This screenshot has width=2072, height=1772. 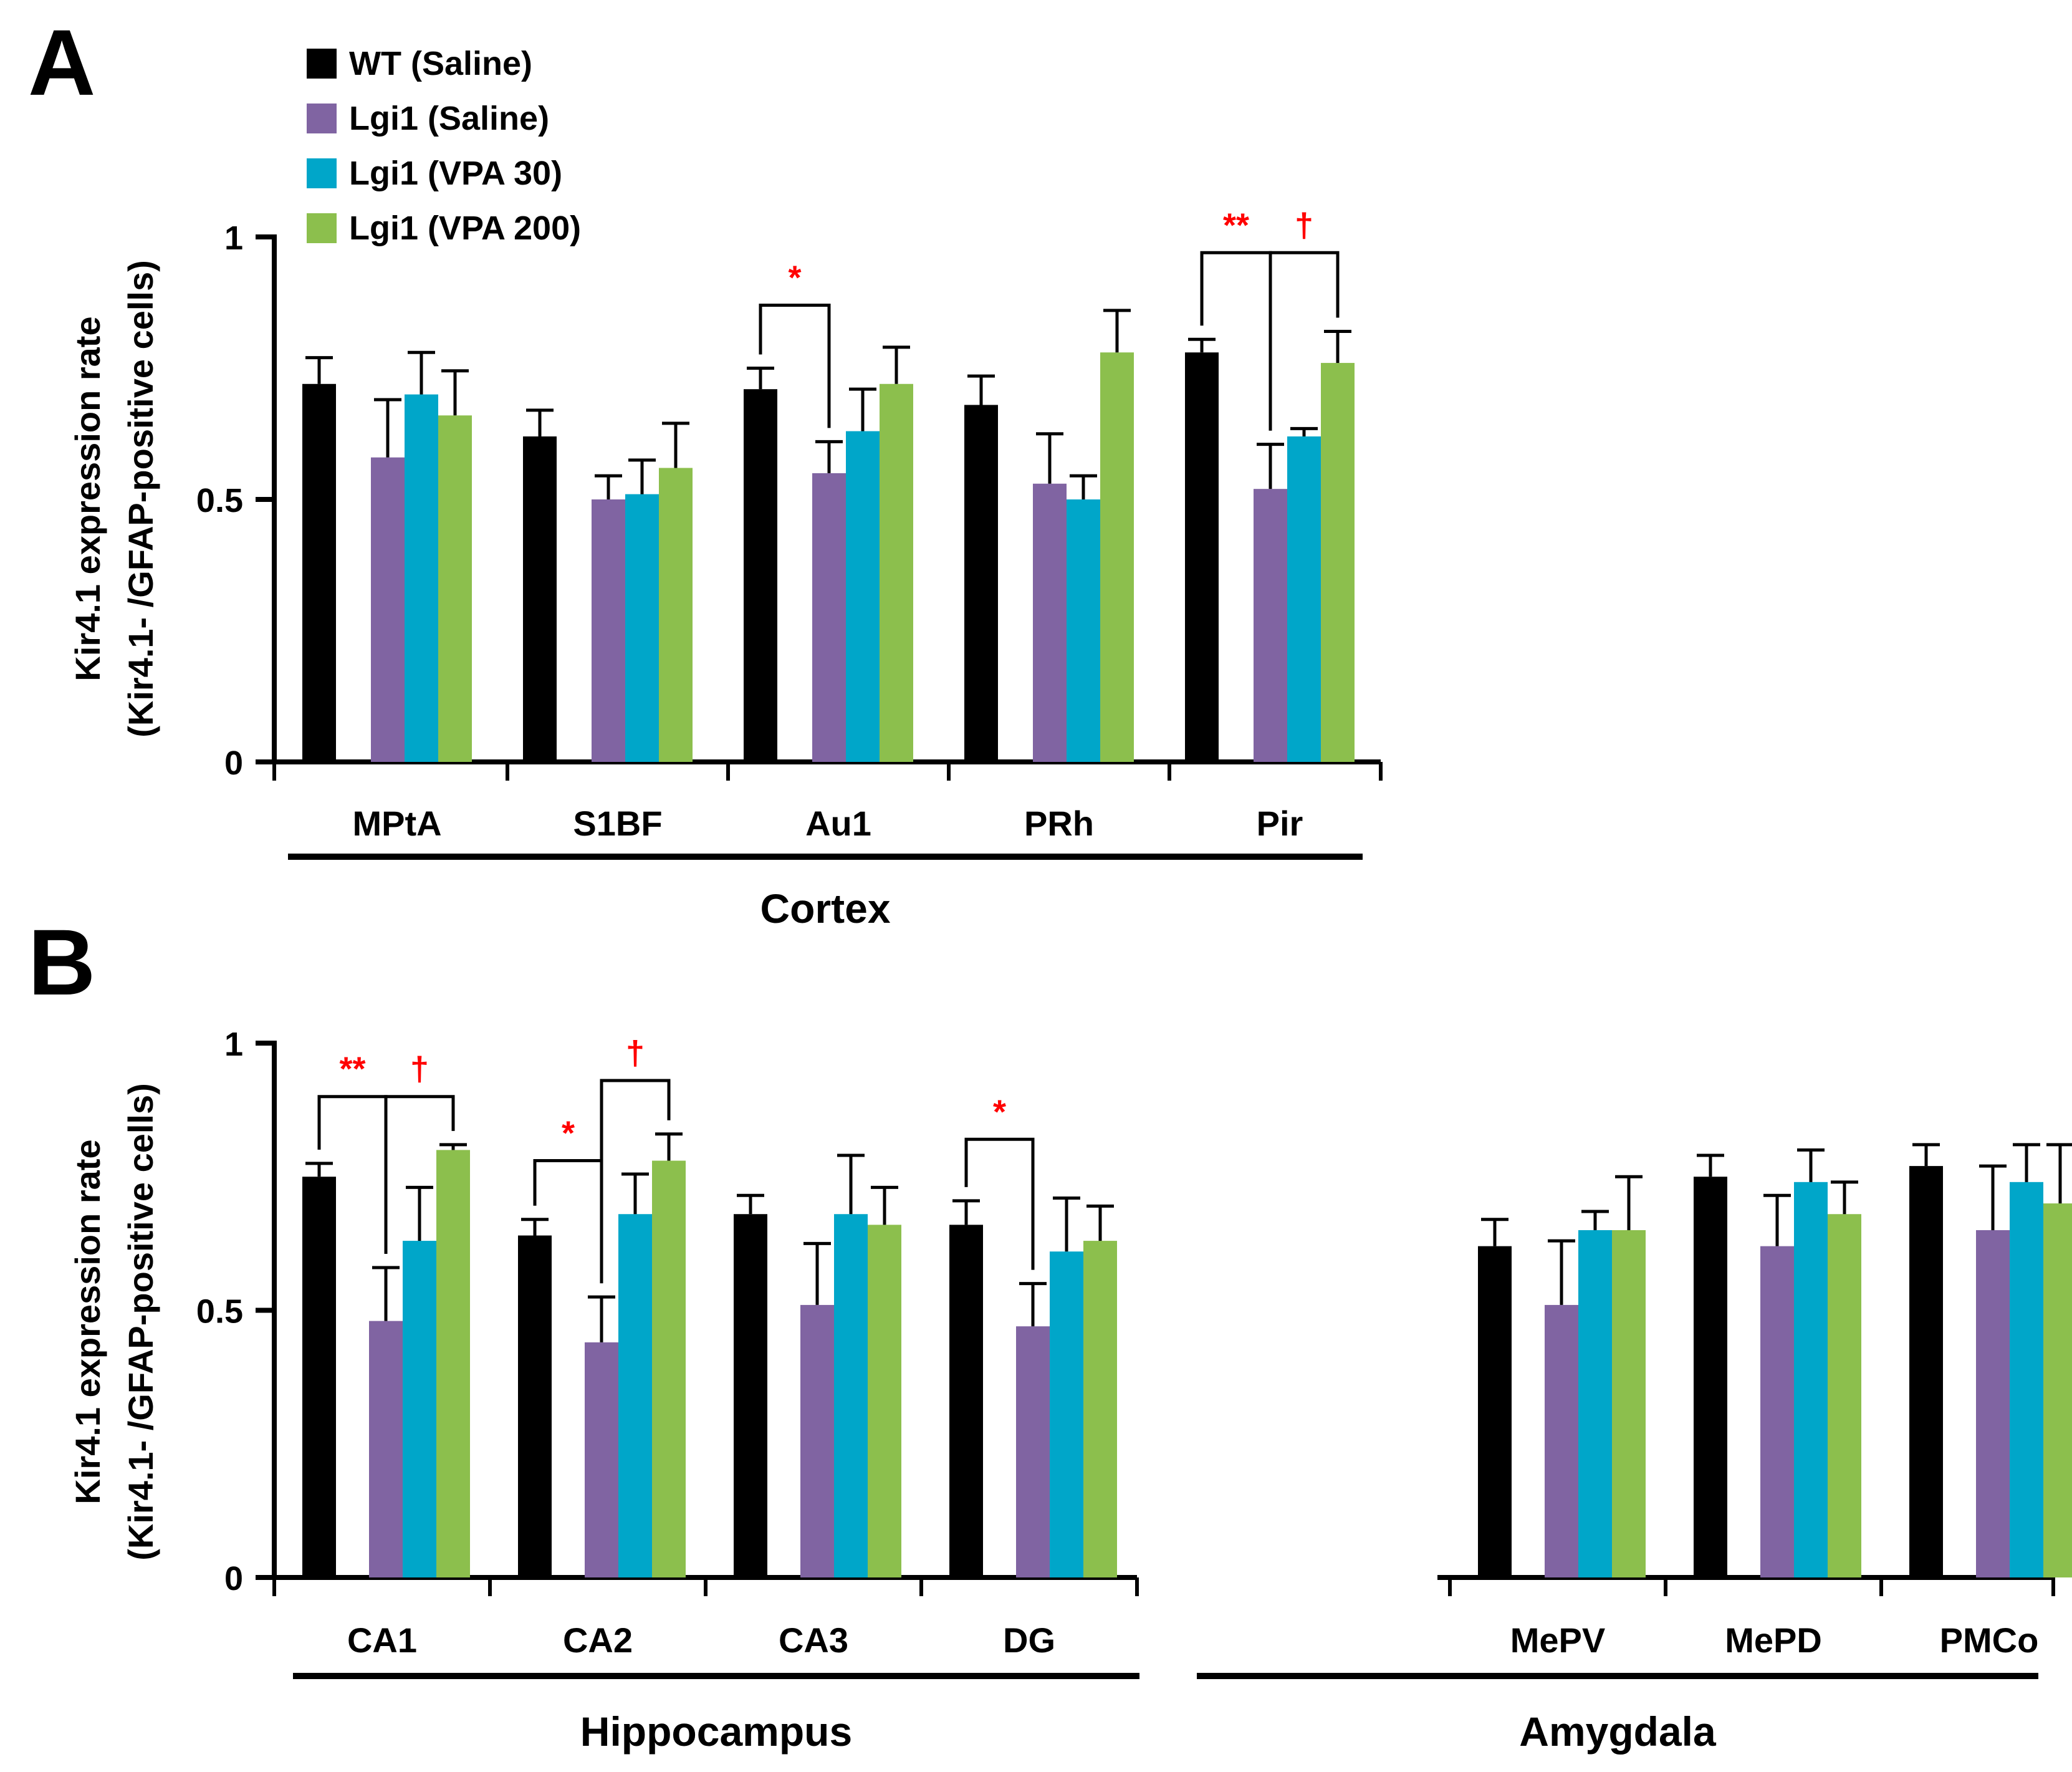 I want to click on category-label-pmco: PMCo, so click(x=1989, y=1640).